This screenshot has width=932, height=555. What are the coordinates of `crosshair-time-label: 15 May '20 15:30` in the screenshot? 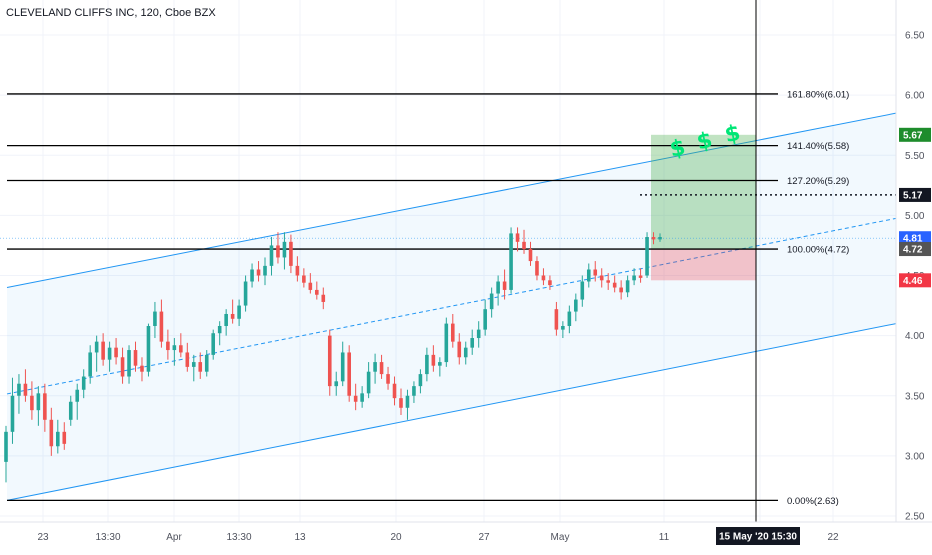 It's located at (758, 537).